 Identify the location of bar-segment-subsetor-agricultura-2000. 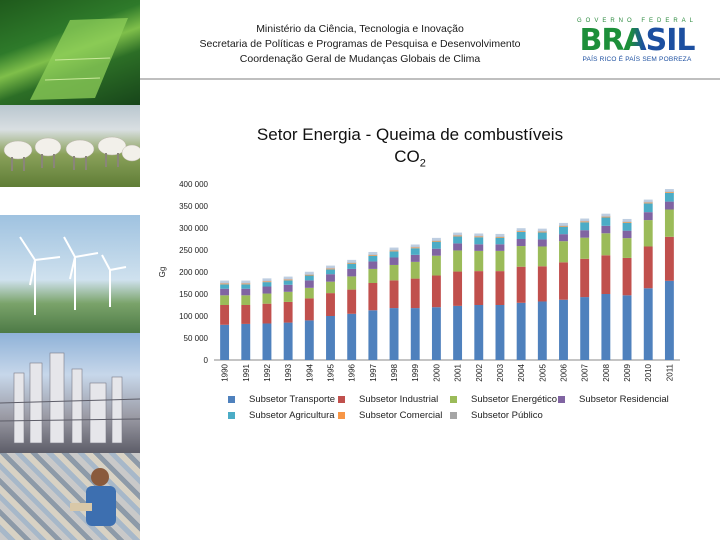
(436, 245).